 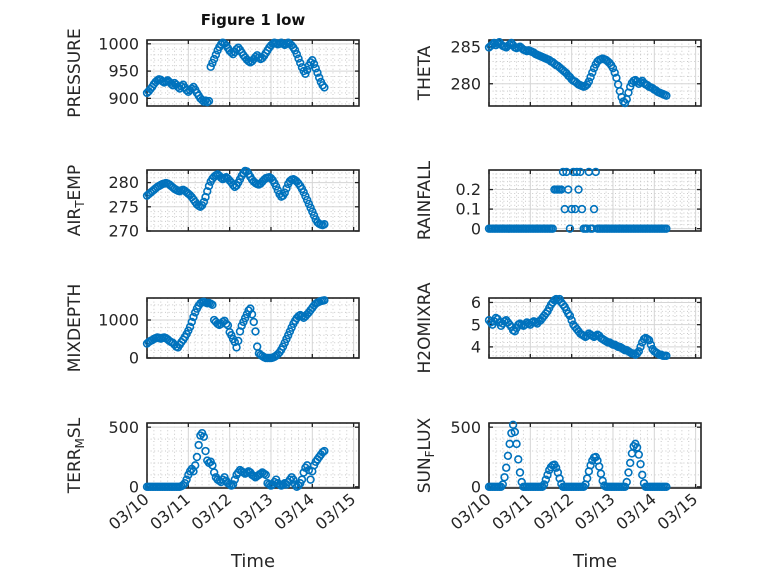 What do you see at coordinates (76, 200) in the screenshot?
I see `air_temp-ylabel: AIRTEMP` at bounding box center [76, 200].